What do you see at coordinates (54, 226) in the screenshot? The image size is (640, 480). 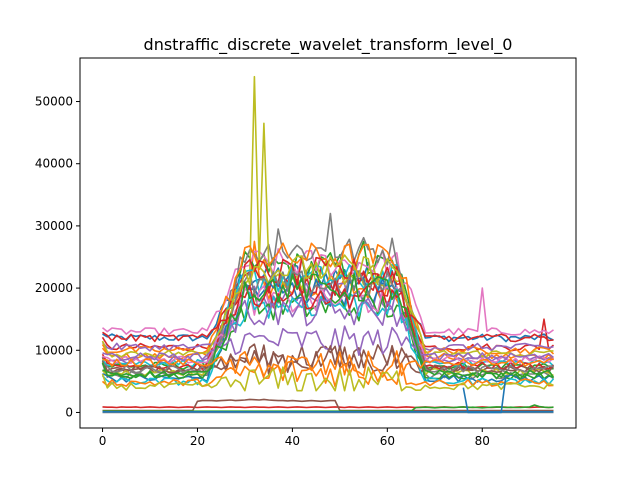 I see `y-tick-label: 30000` at bounding box center [54, 226].